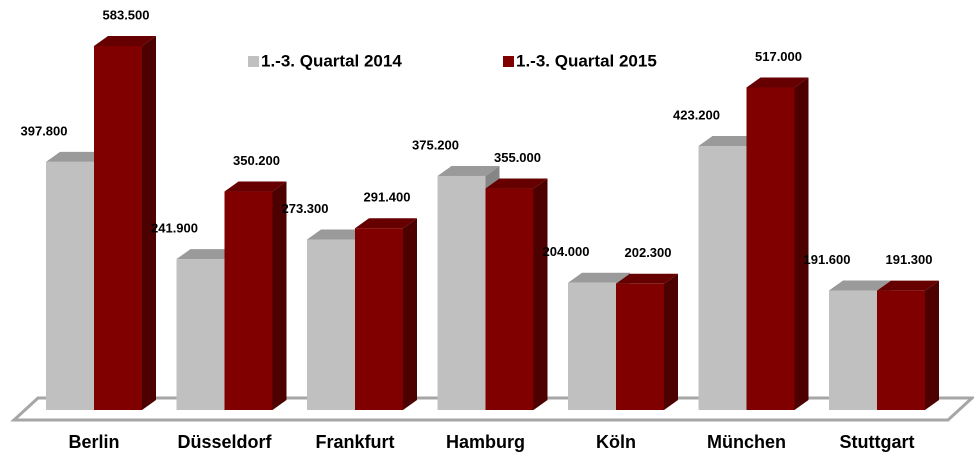  I want to click on value-label: 583.500, so click(126, 14).